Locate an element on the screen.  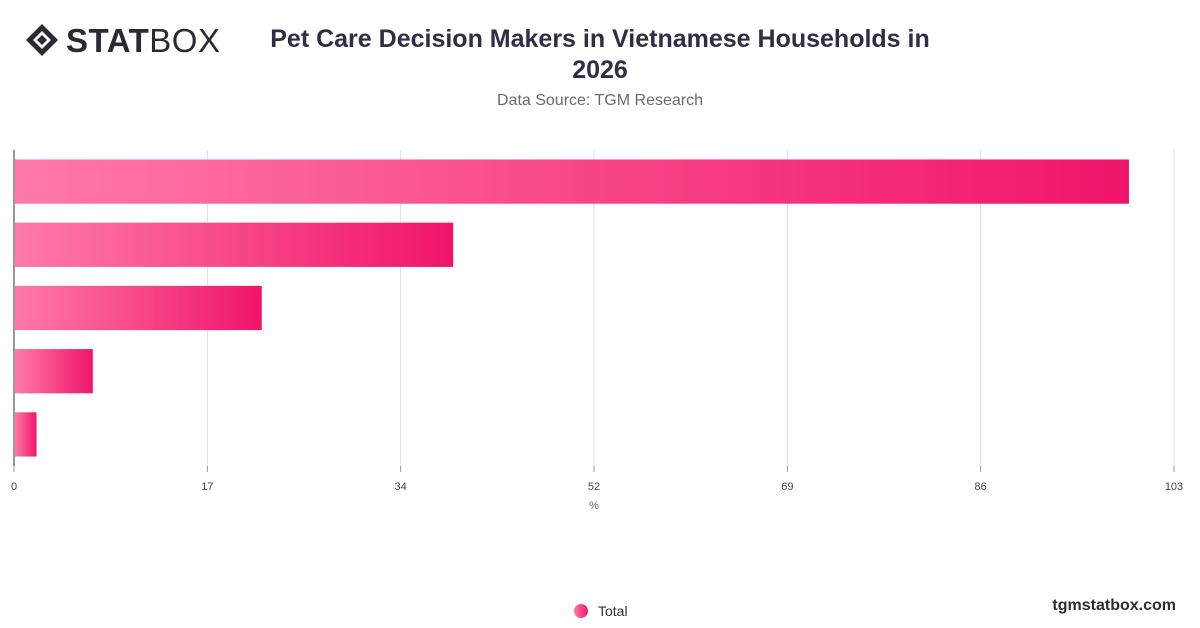
chart-title-line2: 2026 is located at coordinates (600, 70).